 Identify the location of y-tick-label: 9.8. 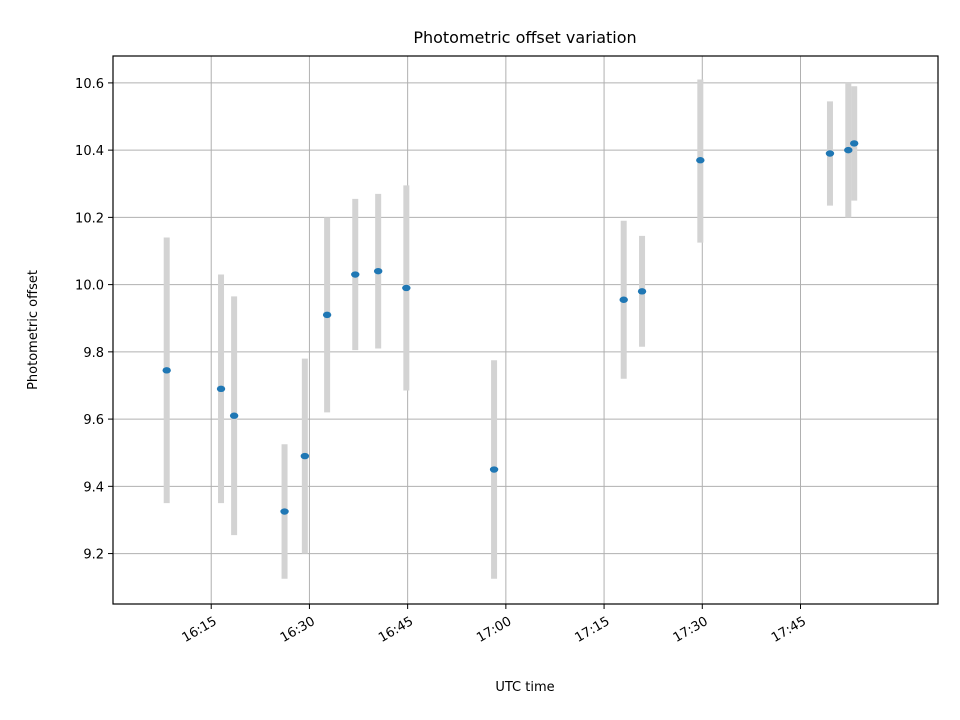
(93, 353).